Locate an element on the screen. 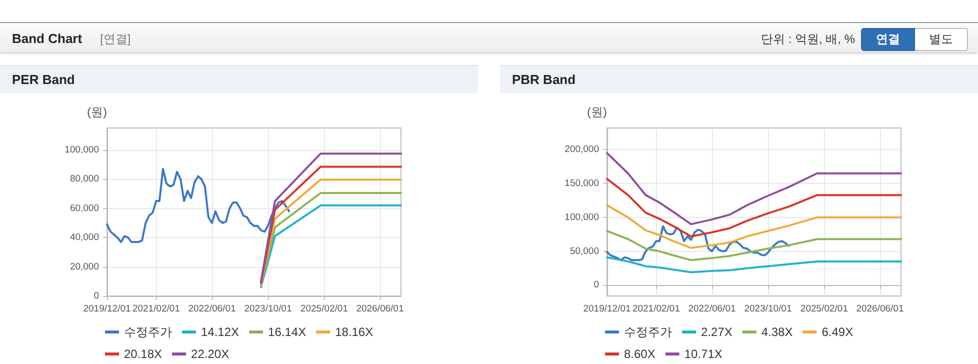  y-tick-label: 150,000 is located at coordinates (581, 184).